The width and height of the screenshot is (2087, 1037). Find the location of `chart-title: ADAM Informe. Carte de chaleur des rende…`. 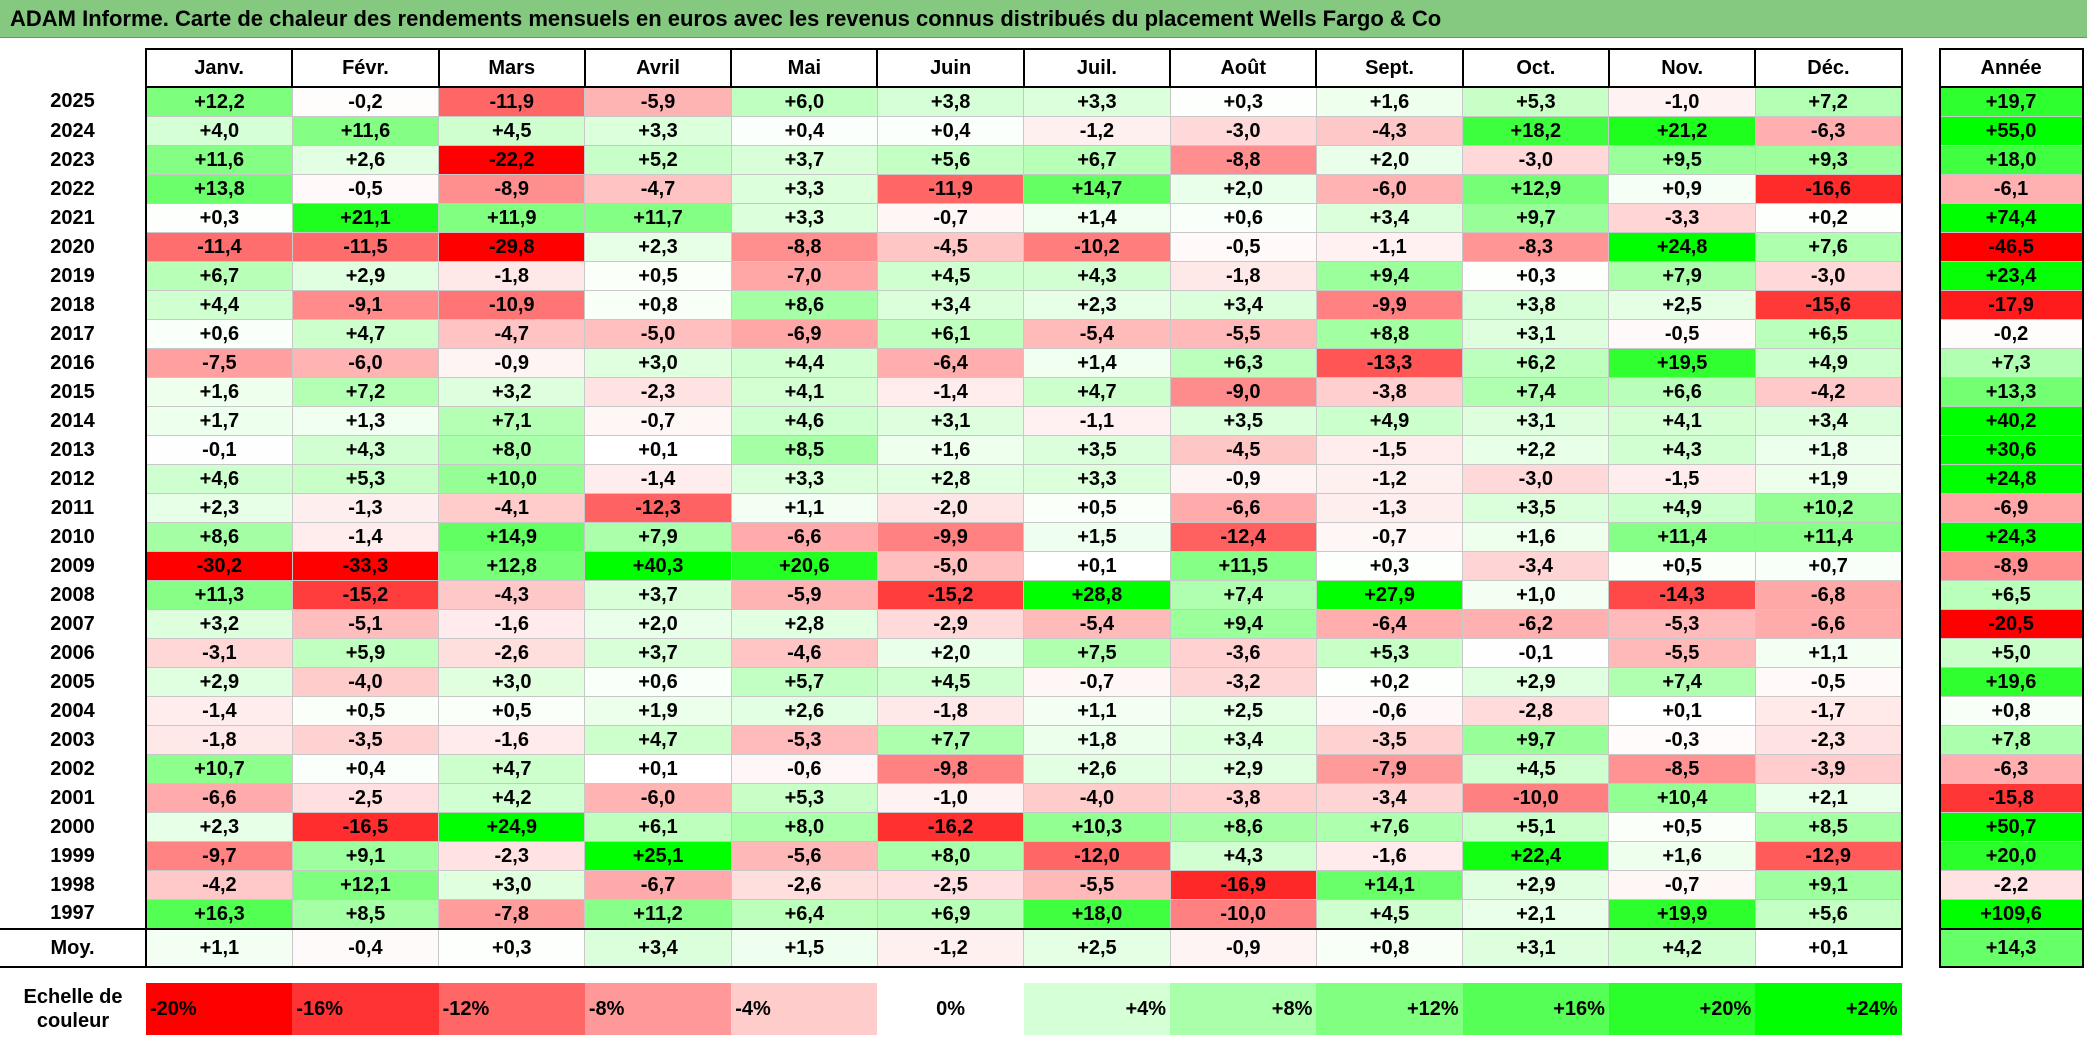

chart-title: ADAM Informe. Carte de chaleur des rende… is located at coordinates (726, 18).